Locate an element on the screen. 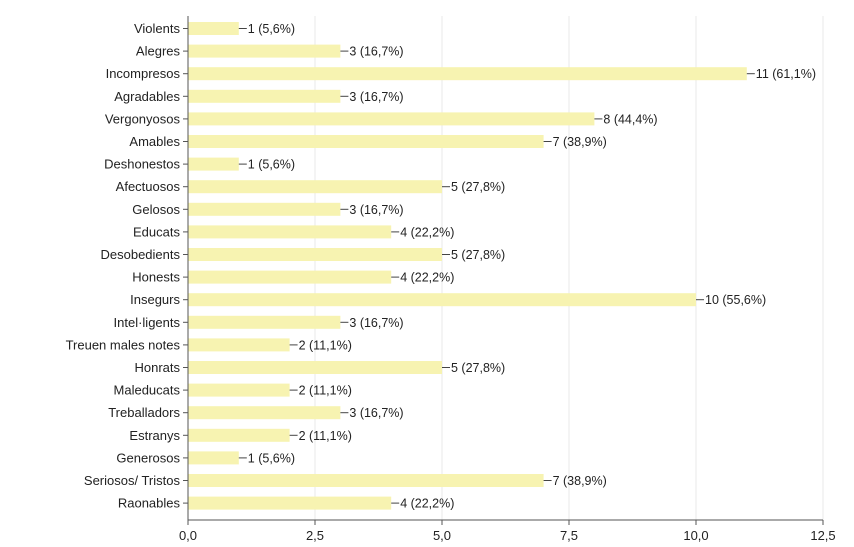 This screenshot has width=854, height=547. category-label: Generosos is located at coordinates (148, 457).